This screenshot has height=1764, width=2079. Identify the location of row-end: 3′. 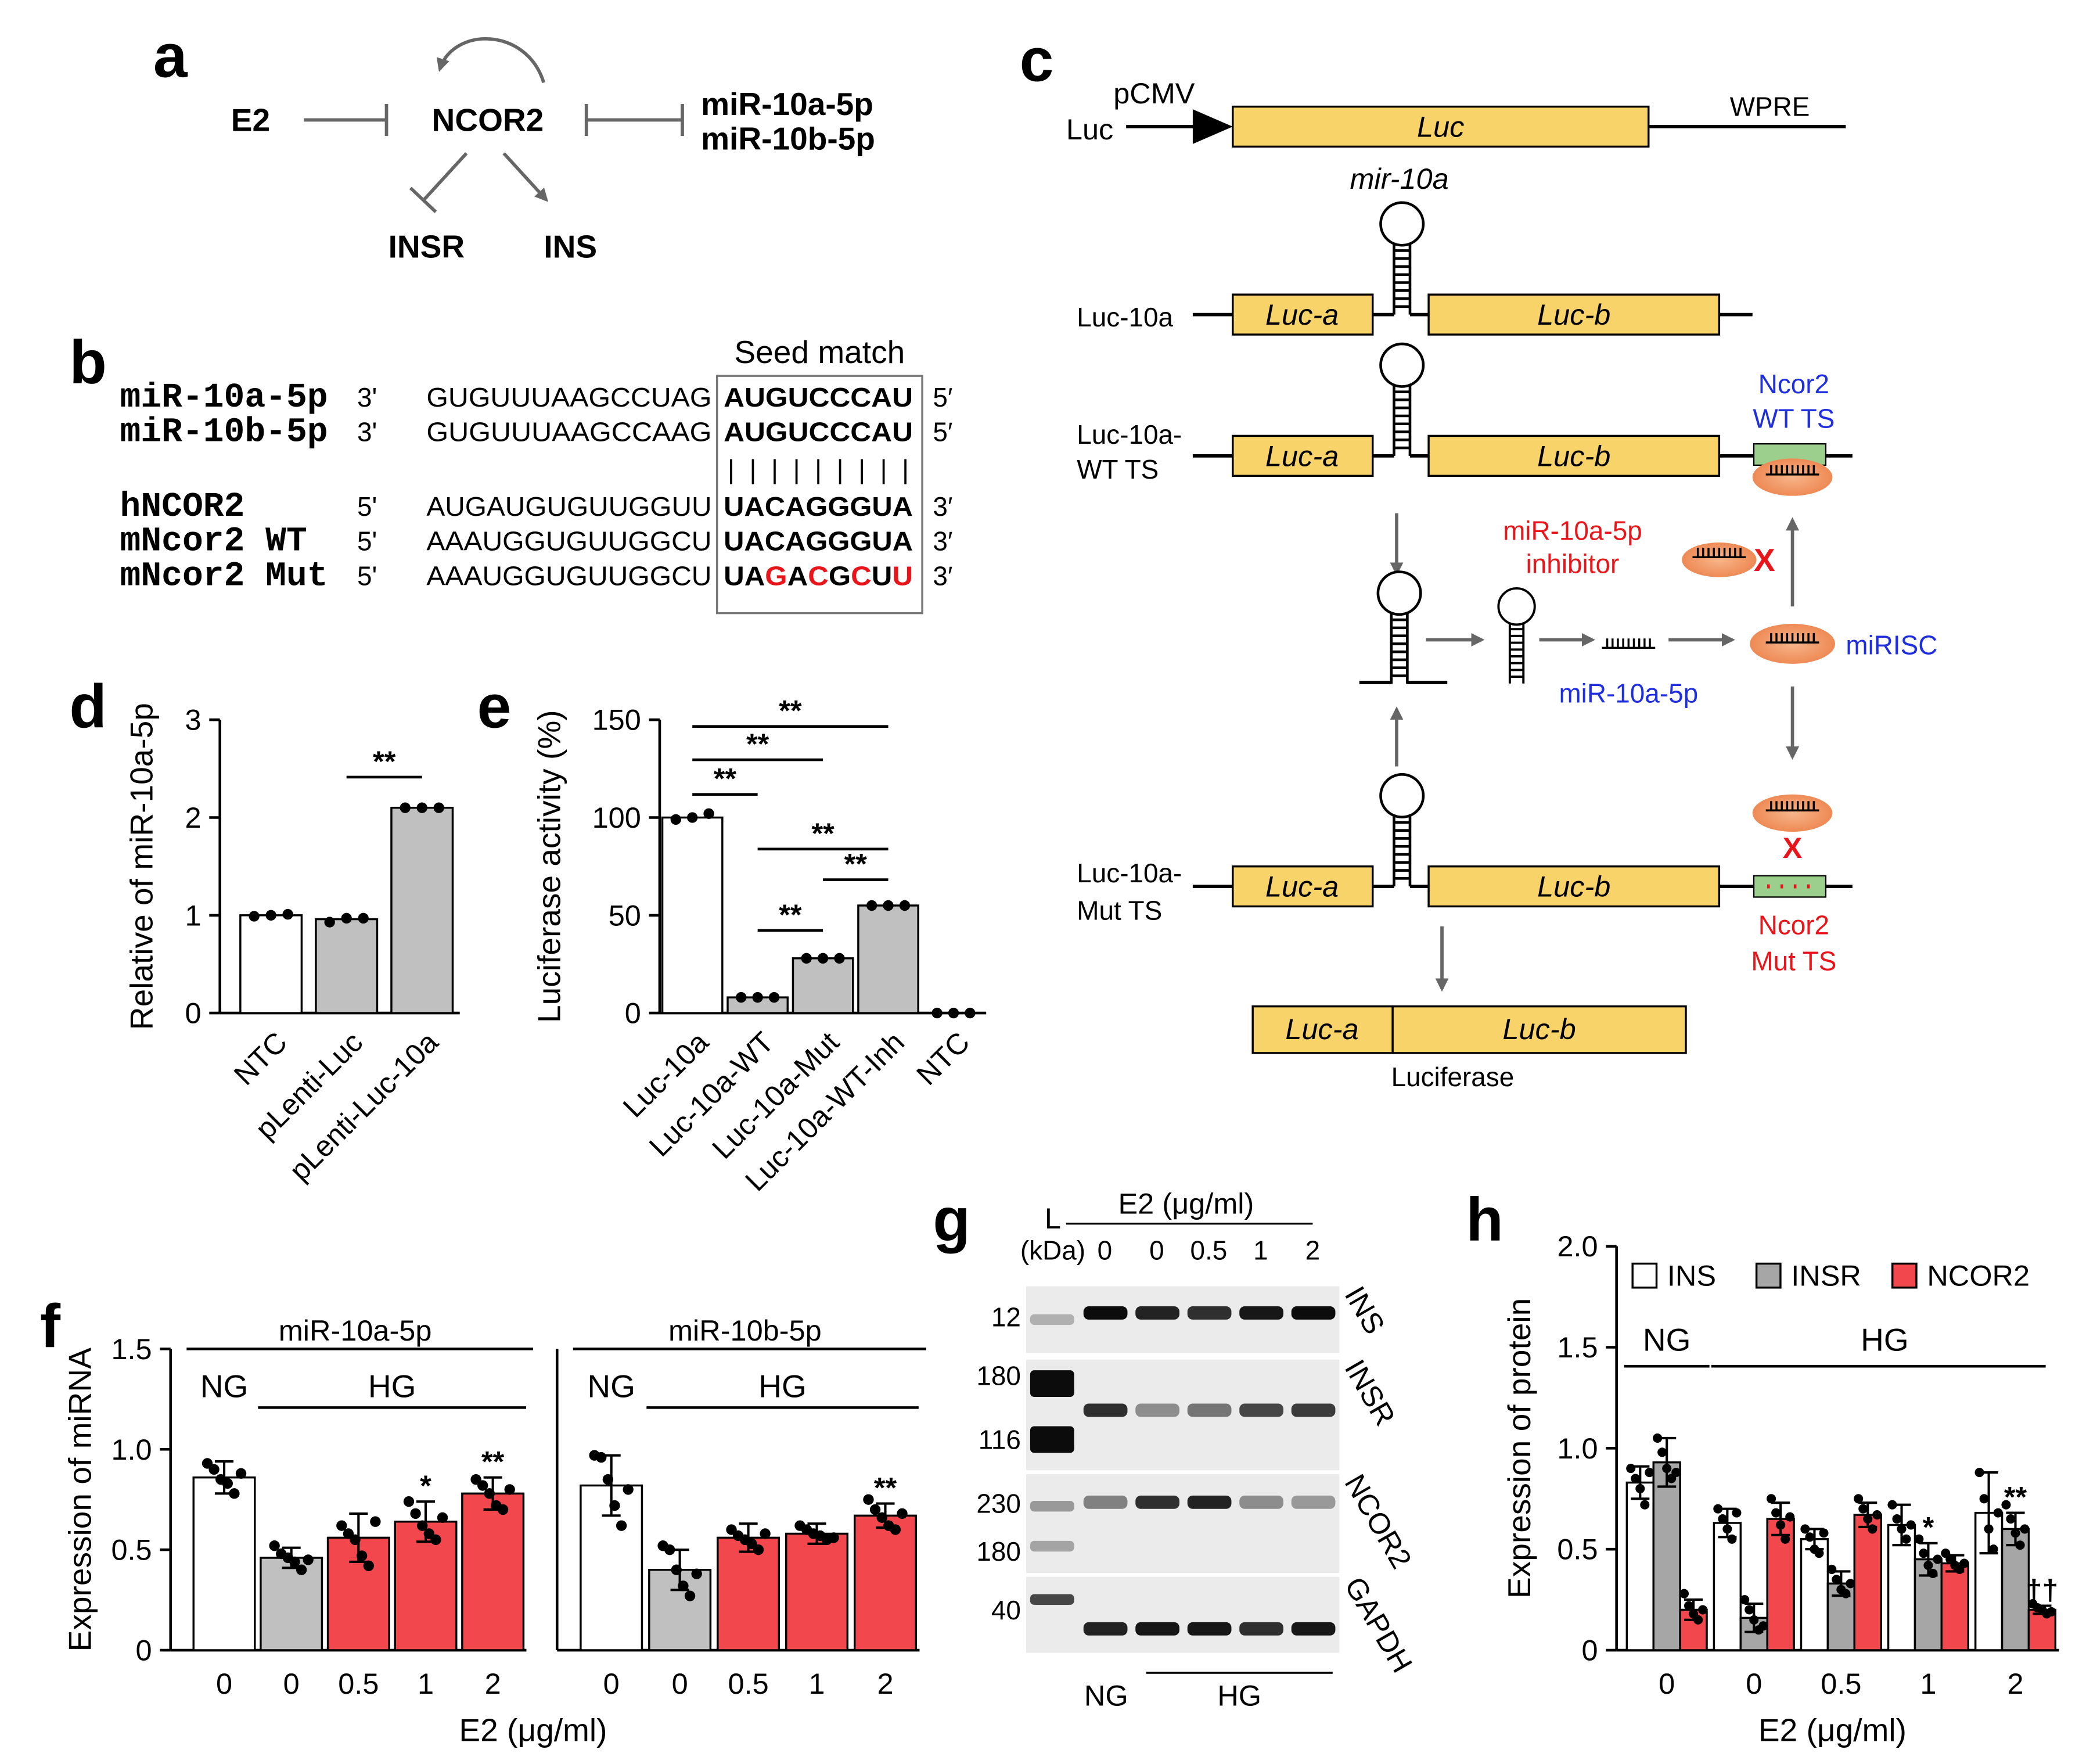
(942, 506).